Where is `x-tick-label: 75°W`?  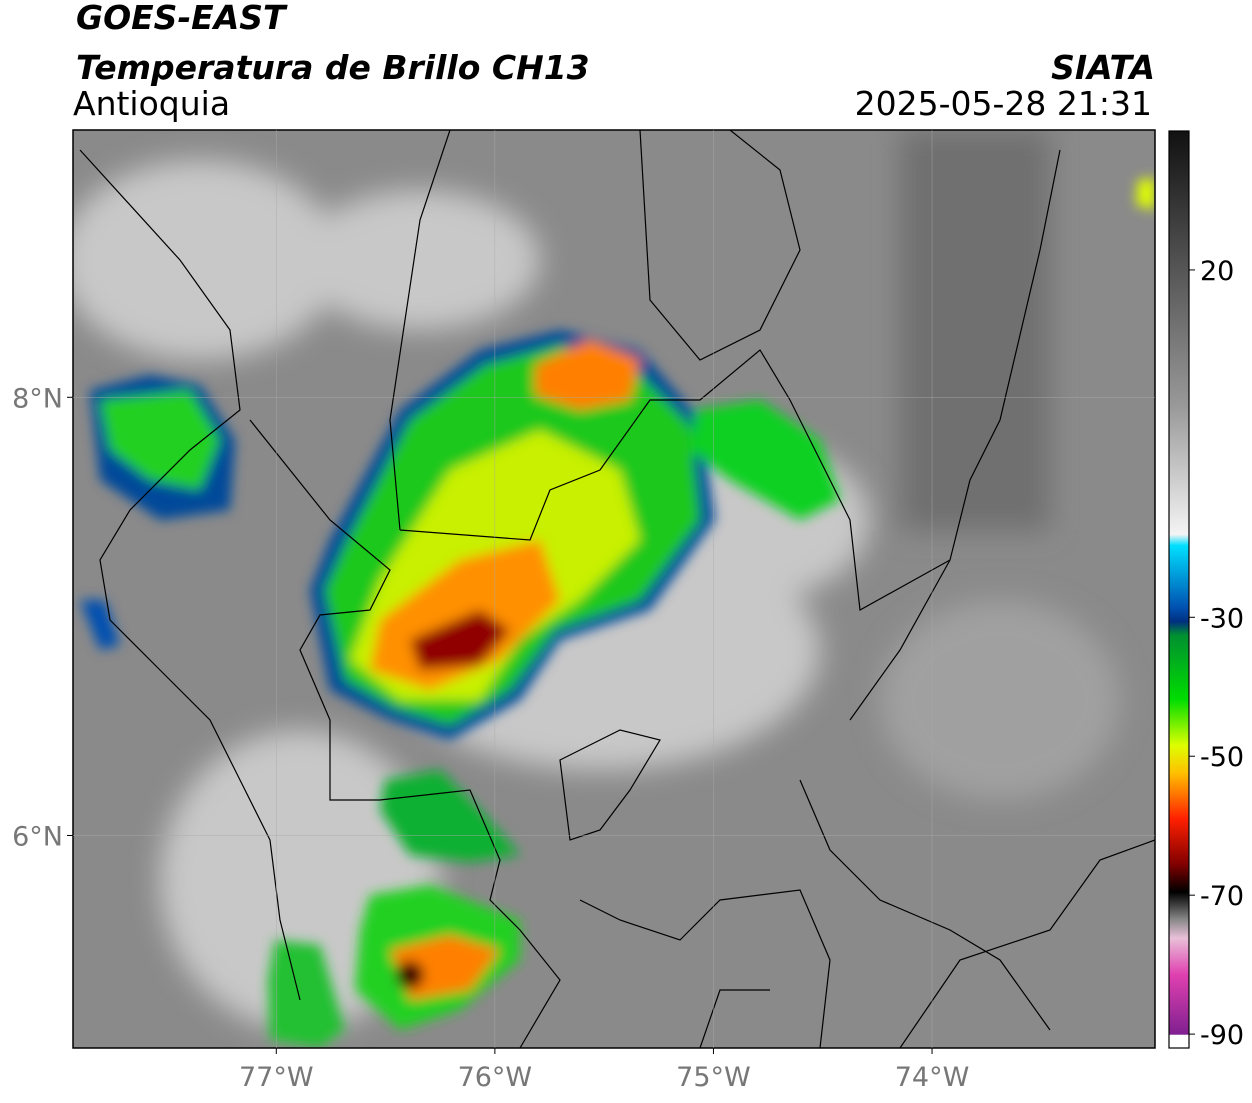
x-tick-label: 75°W is located at coordinates (713, 1077).